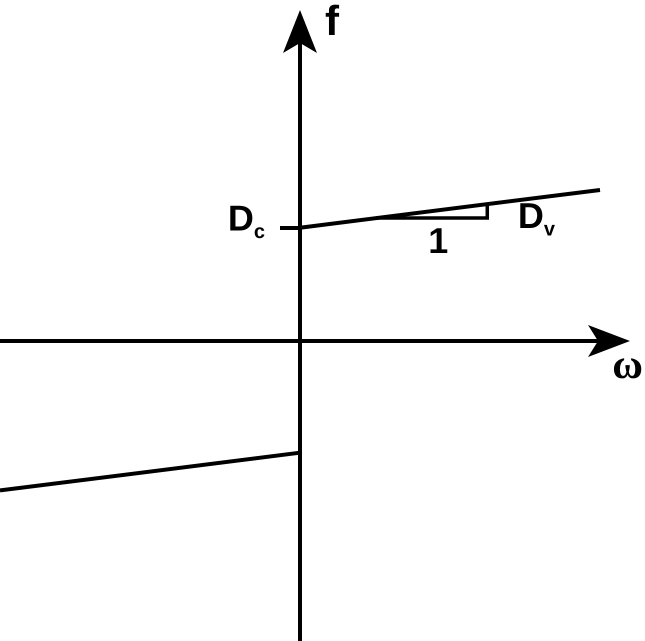 Image resolution: width=645 pixels, height=641 pixels. I want to click on annotation: 1, so click(438, 241).